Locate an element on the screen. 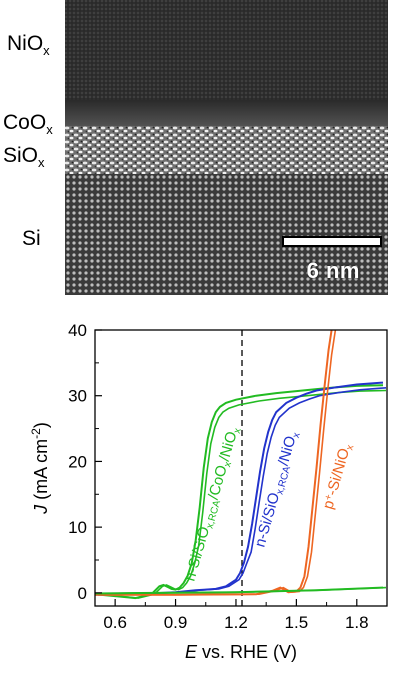 The height and width of the screenshot is (674, 400). series-annotation-2: p+-Si/NiOx is located at coordinates (338, 477).